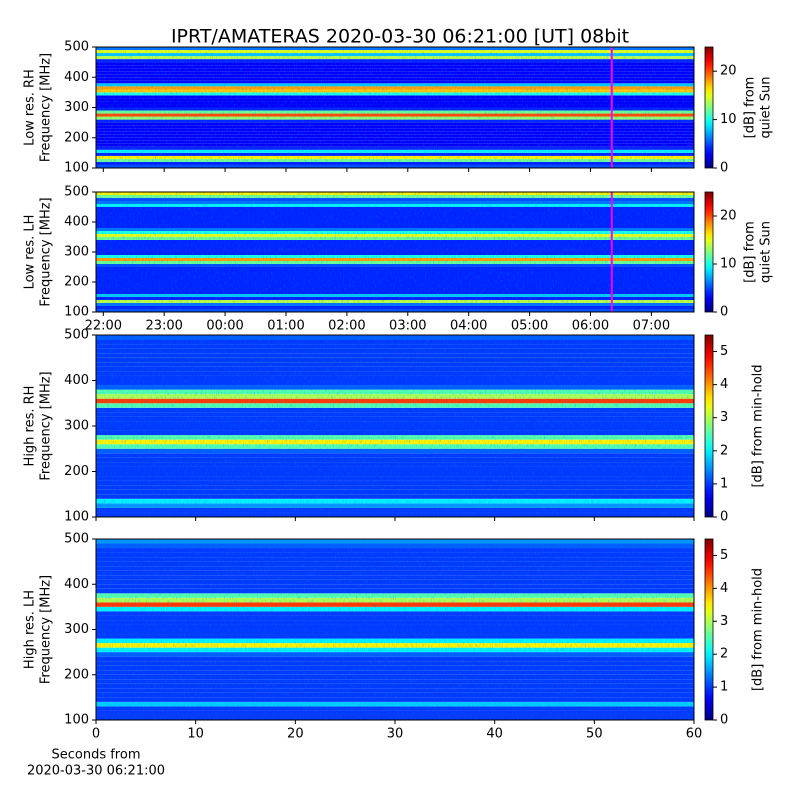 The width and height of the screenshot is (800, 800). Describe the element at coordinates (694, 734) in the screenshot. I see `x-tick-label: 60` at that location.